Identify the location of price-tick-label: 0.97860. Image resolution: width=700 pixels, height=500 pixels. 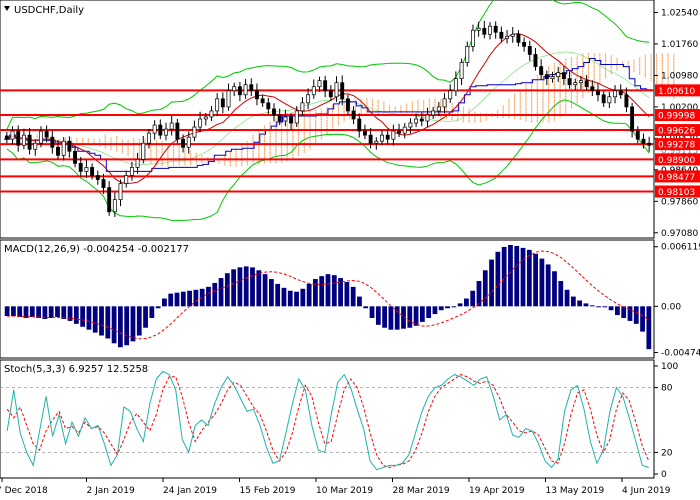
(679, 202).